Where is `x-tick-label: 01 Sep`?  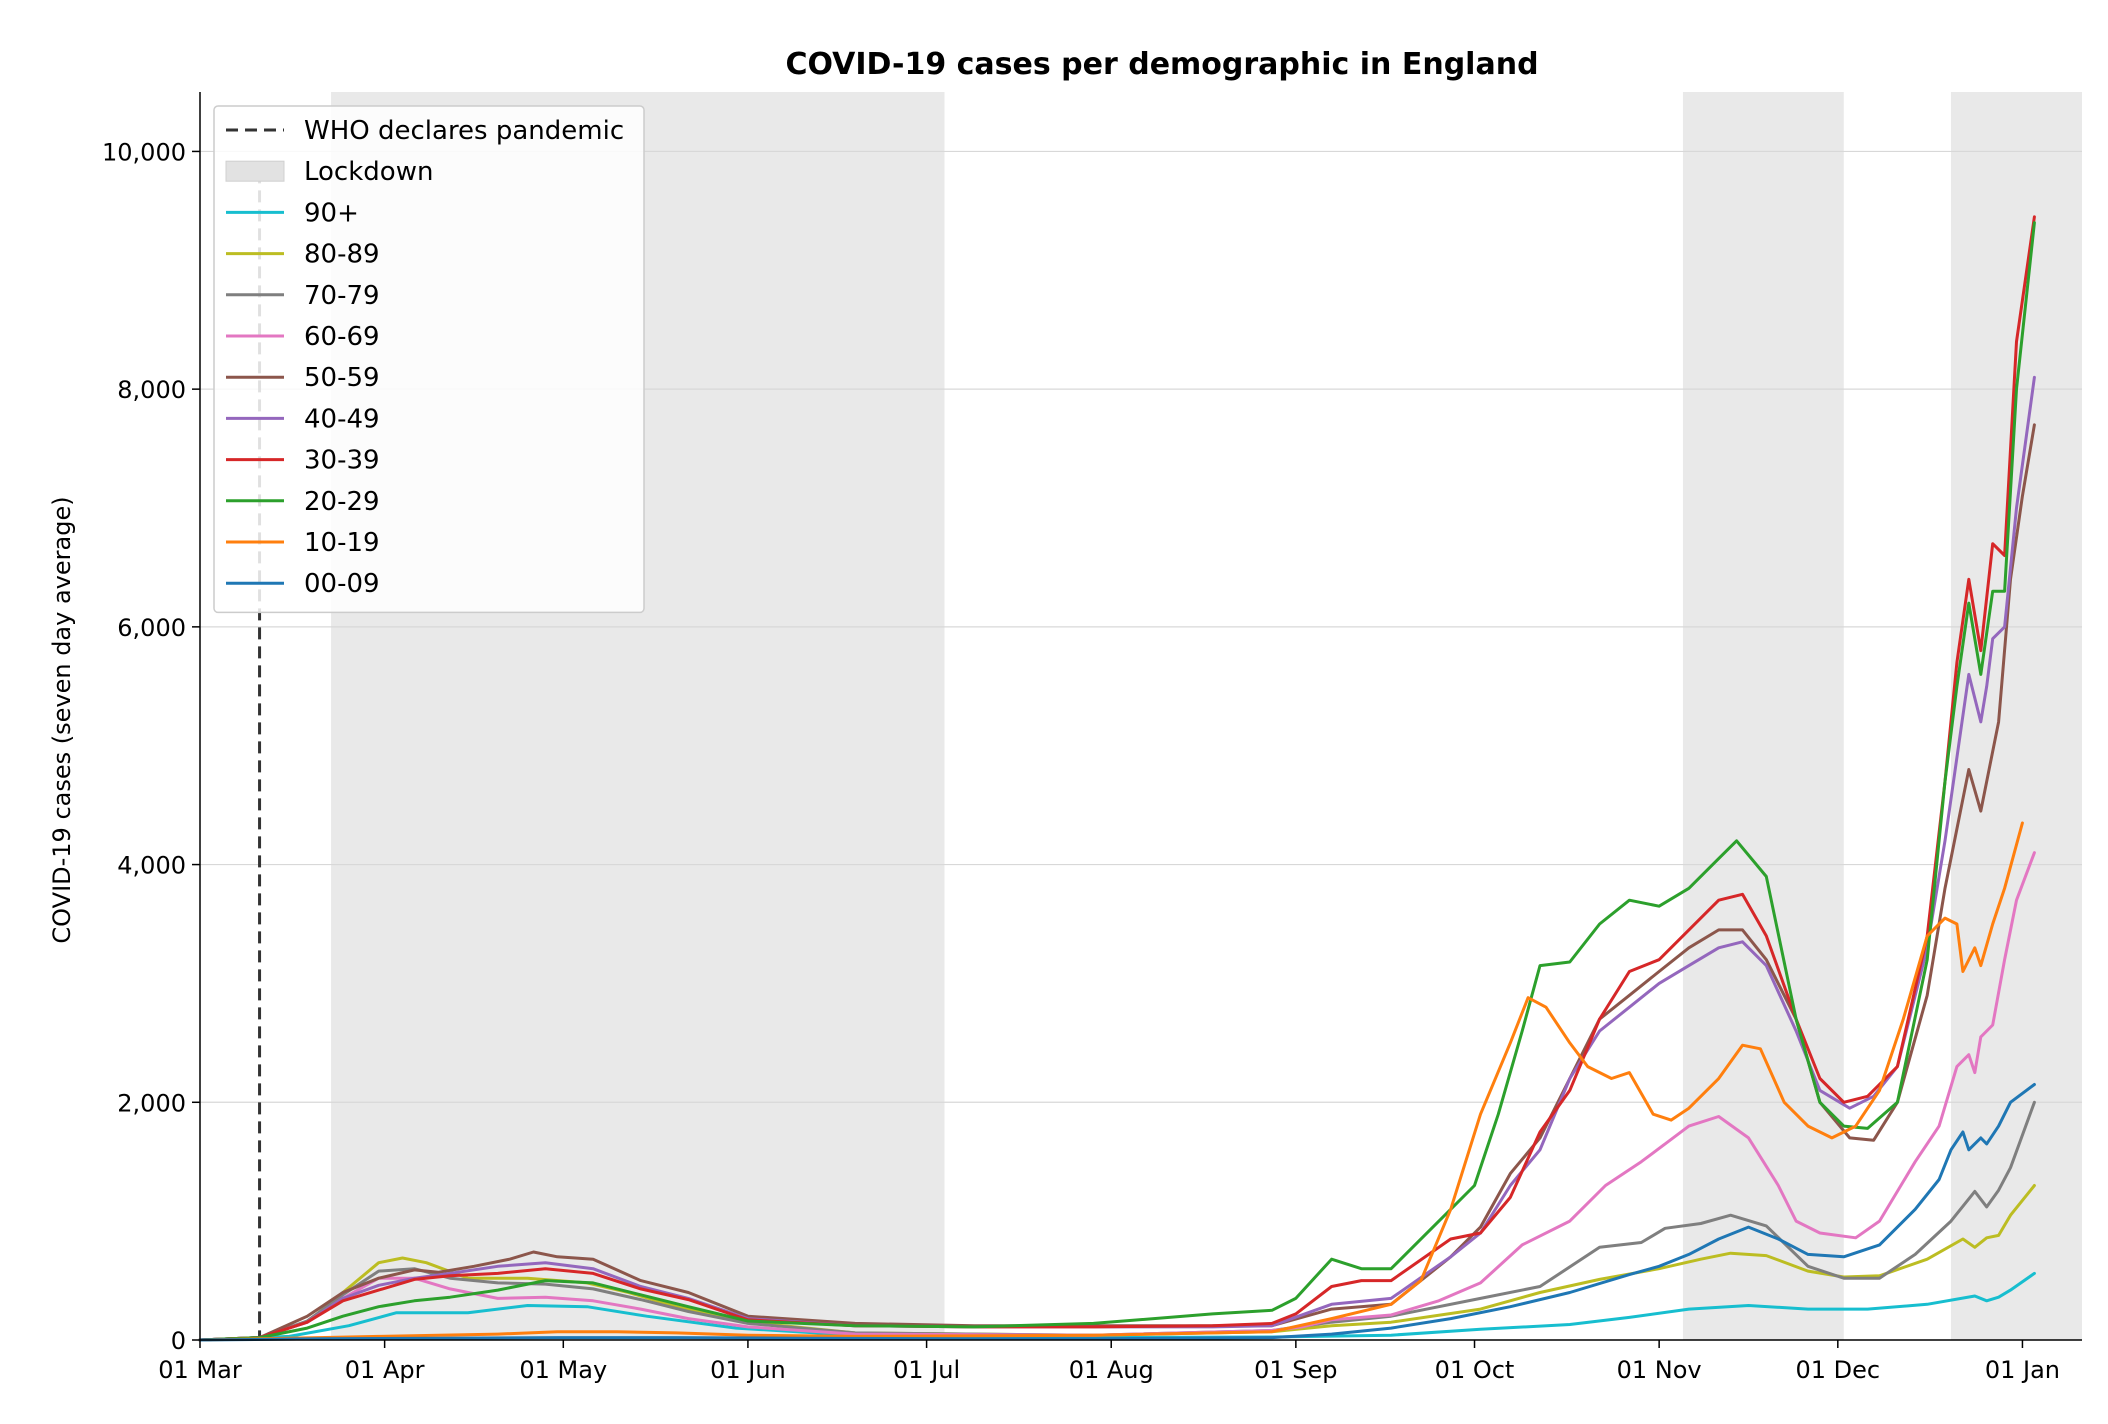
x-tick-label: 01 Sep is located at coordinates (1295, 1370).